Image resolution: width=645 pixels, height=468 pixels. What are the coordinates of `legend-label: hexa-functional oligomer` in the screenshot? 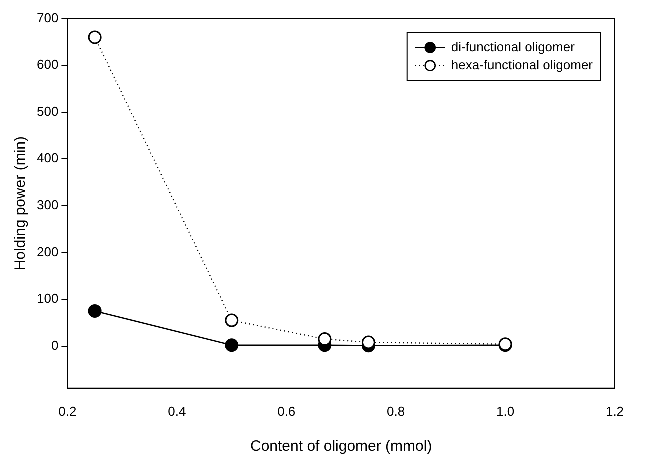 It's located at (522, 64).